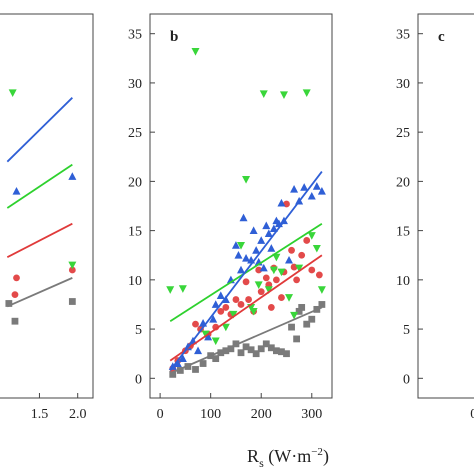  What do you see at coordinates (445, 206) in the screenshot?
I see `plot-frame` at bounding box center [445, 206].